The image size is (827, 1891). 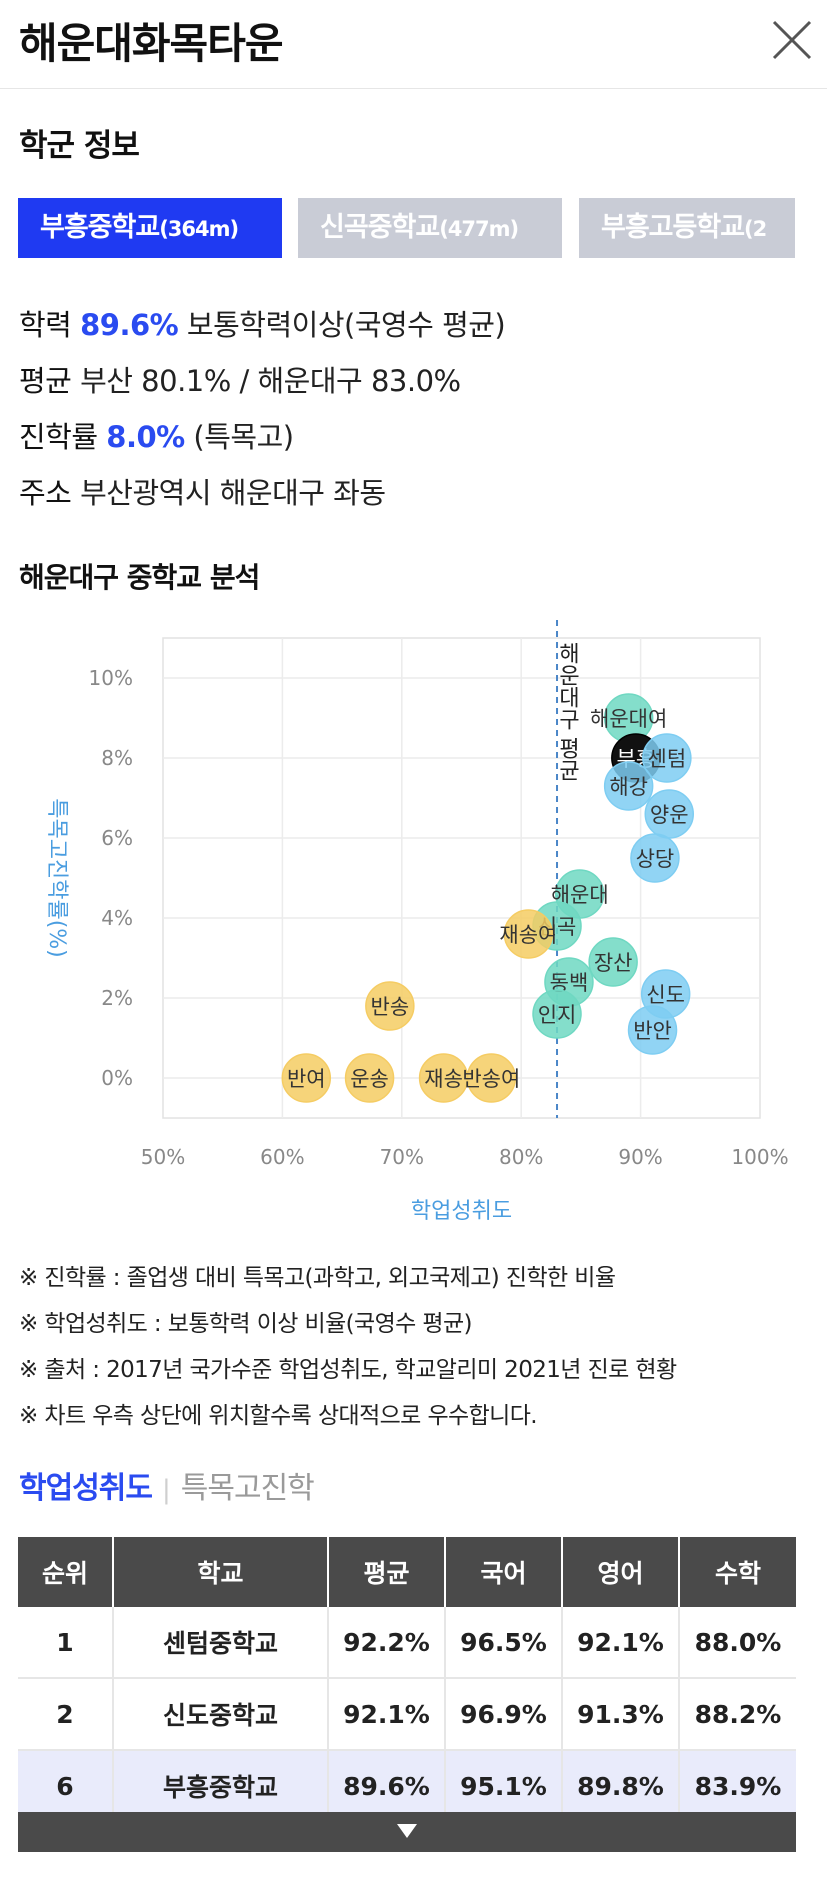 What do you see at coordinates (111, 678) in the screenshot?
I see `y-tick-label: 10%` at bounding box center [111, 678].